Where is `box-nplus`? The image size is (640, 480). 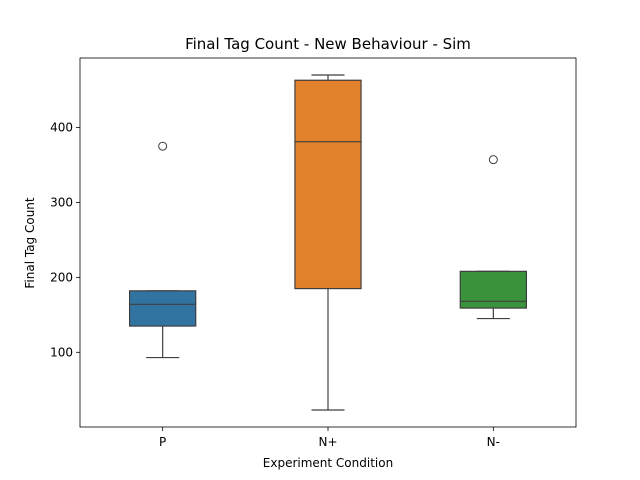
box-nplus is located at coordinates (328, 242).